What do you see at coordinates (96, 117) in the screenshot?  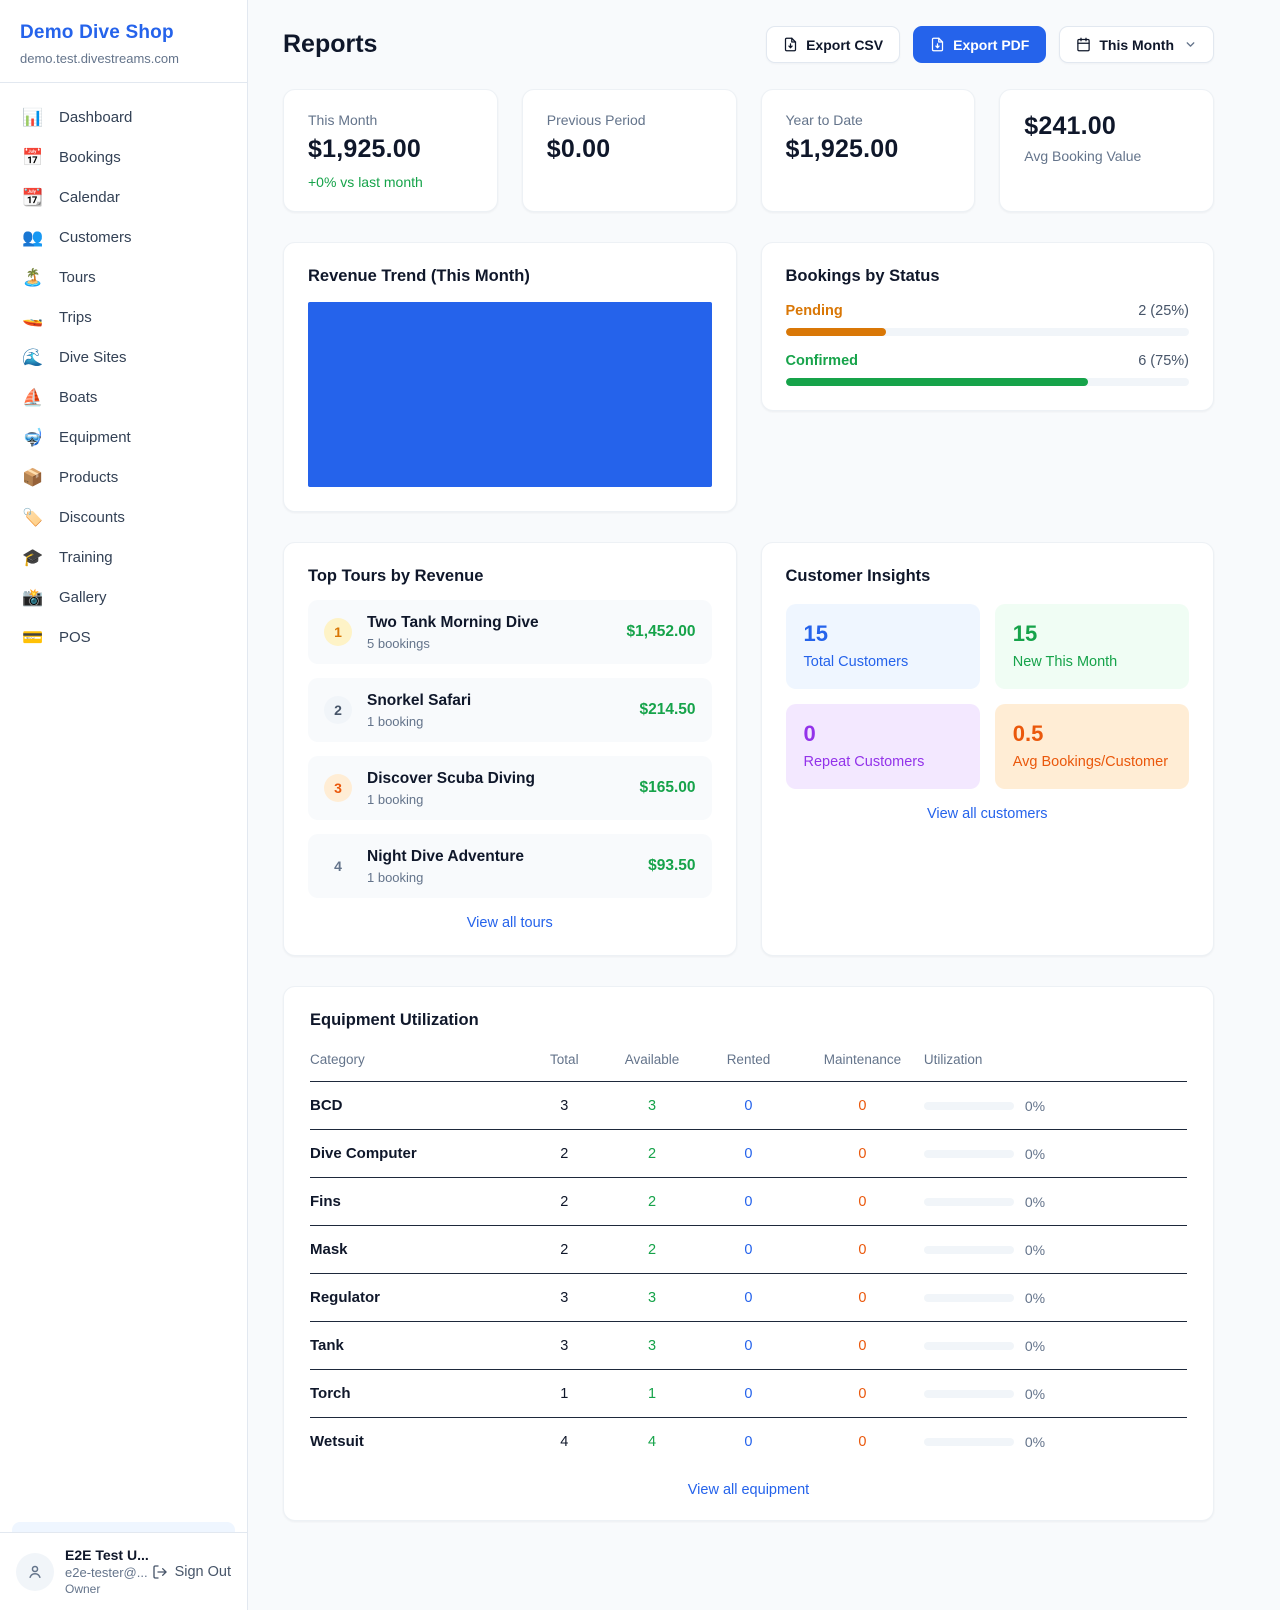 I see `sidebar-item-label: Dashboard` at bounding box center [96, 117].